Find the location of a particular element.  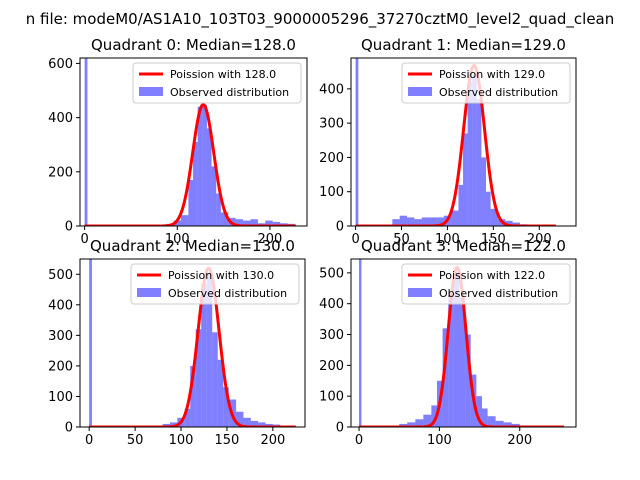

subplot-title: Quadrant 1: Median=129.0 is located at coordinates (463, 45).